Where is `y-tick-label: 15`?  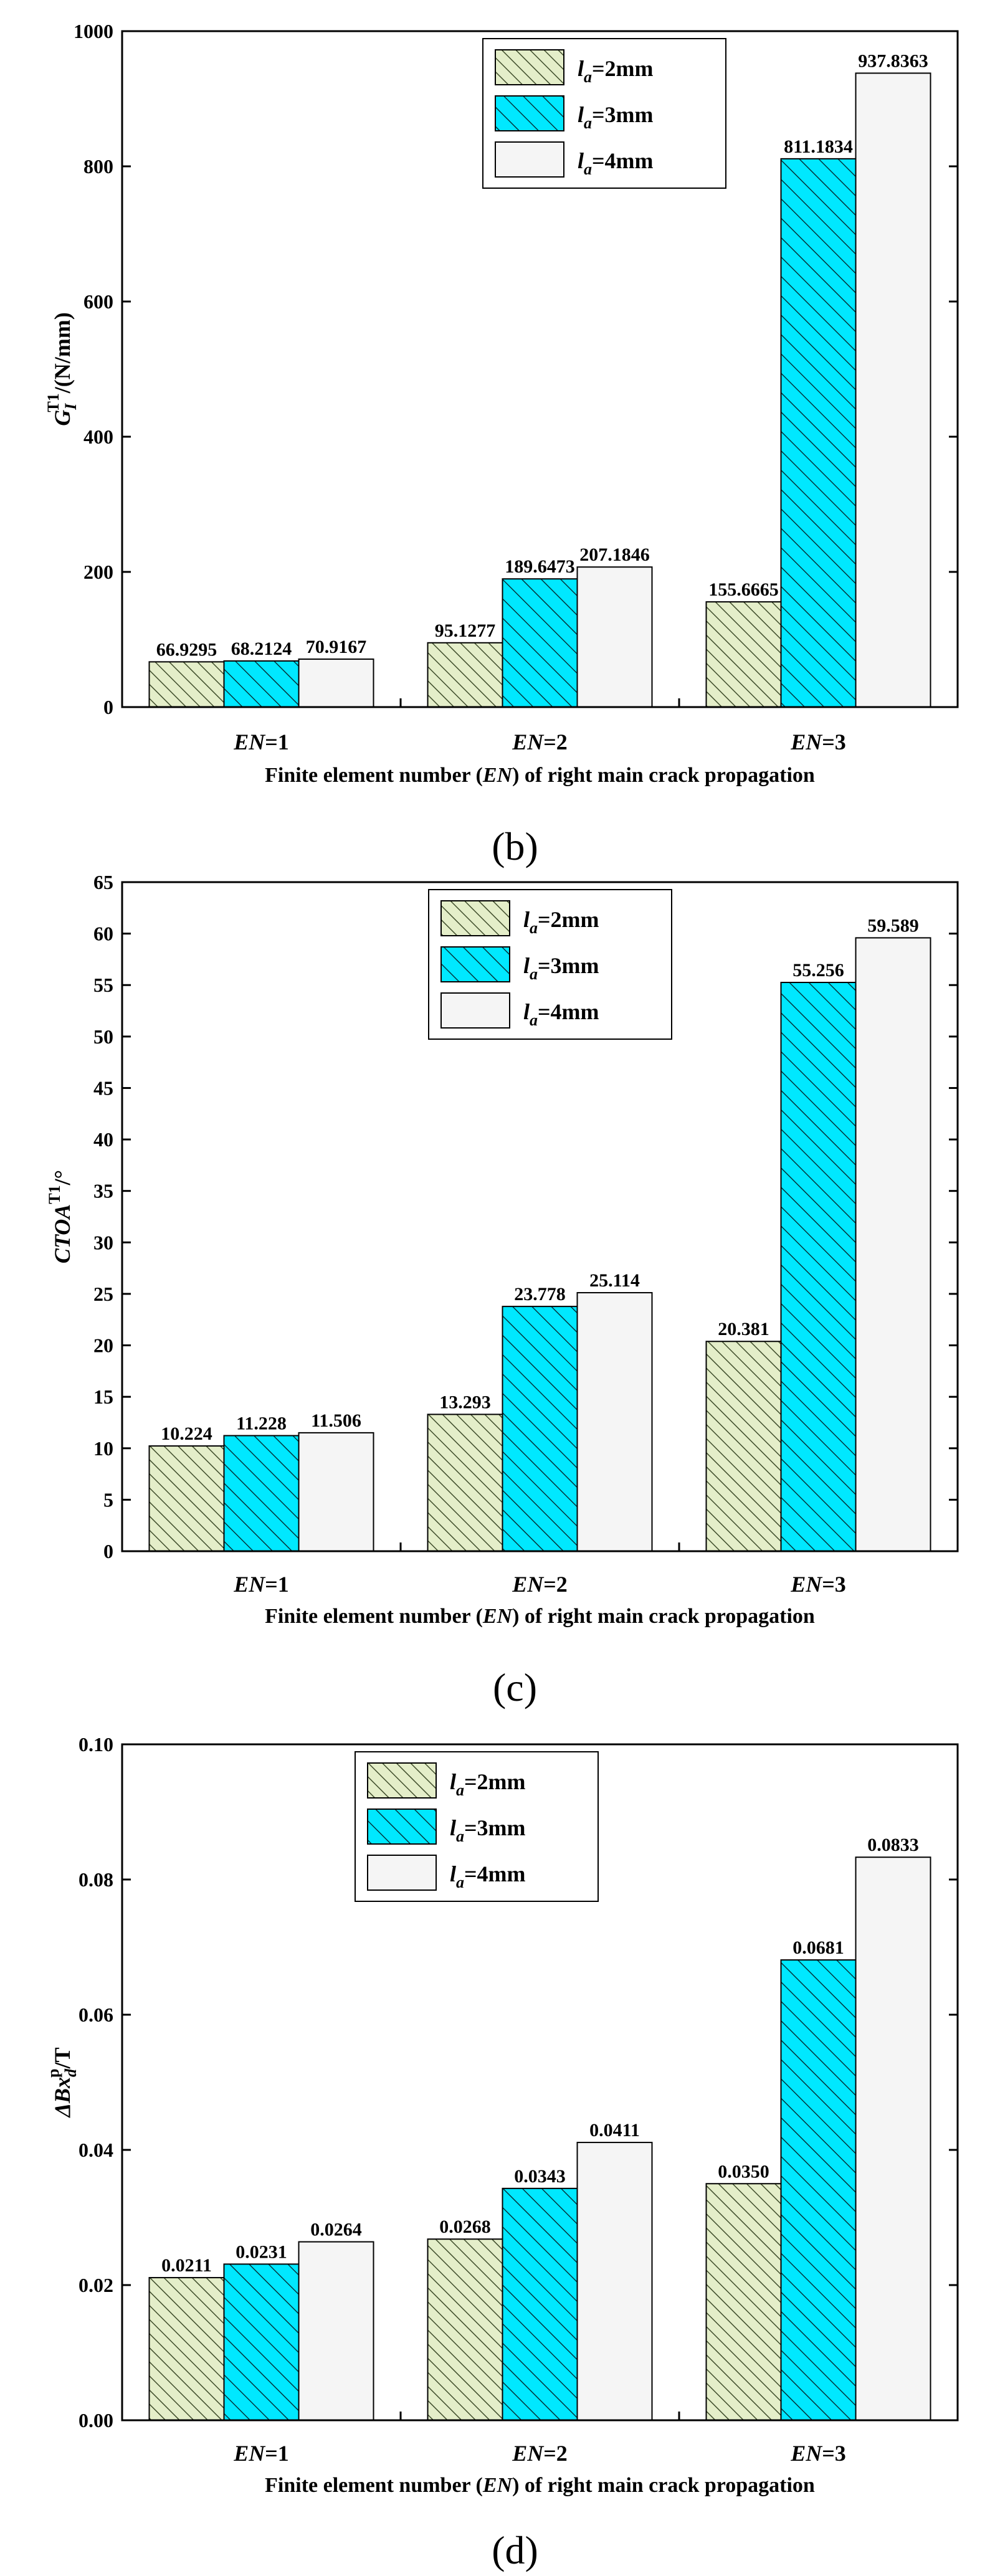
y-tick-label: 15 is located at coordinates (103, 1396).